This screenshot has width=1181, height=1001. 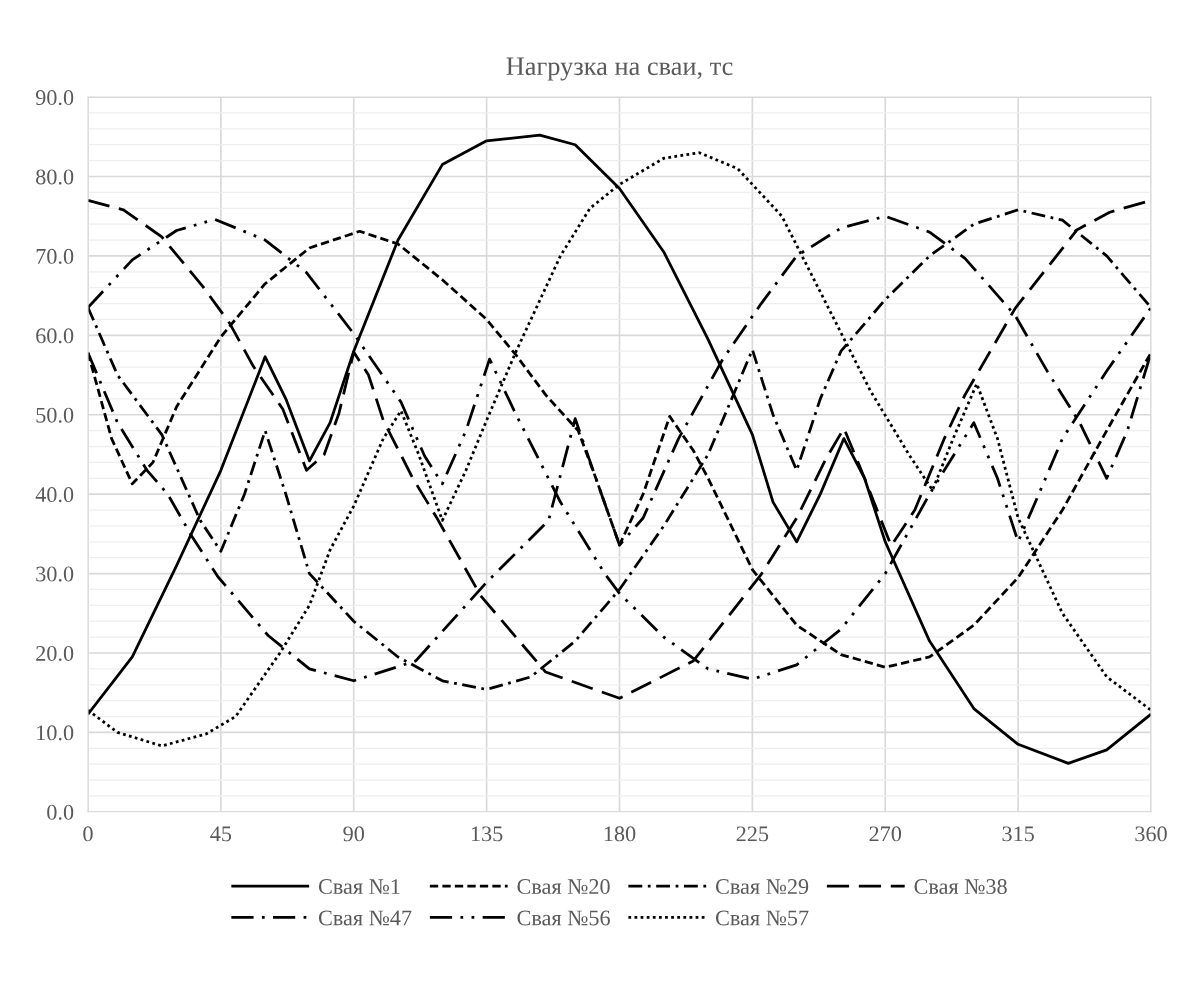 What do you see at coordinates (487, 834) in the screenshot?
I see `x-tick-label: 135` at bounding box center [487, 834].